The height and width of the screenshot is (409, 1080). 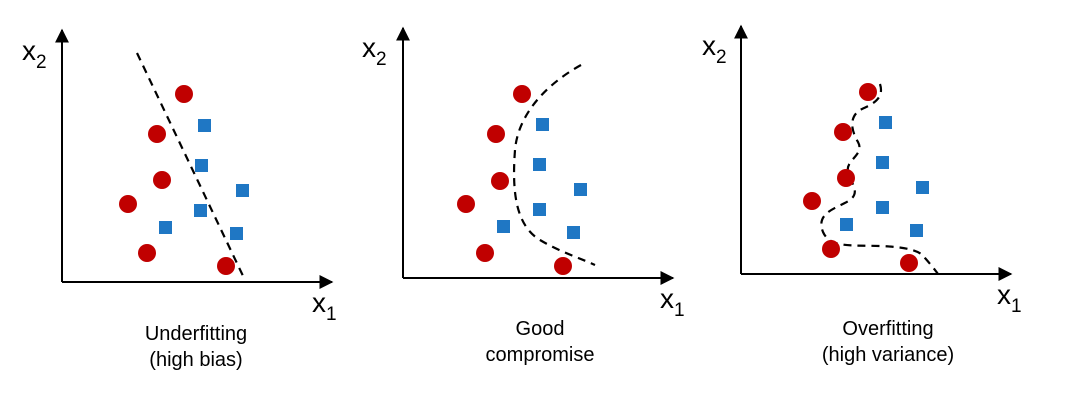 I want to click on caption-line-2: (high bias), so click(x=195, y=360).